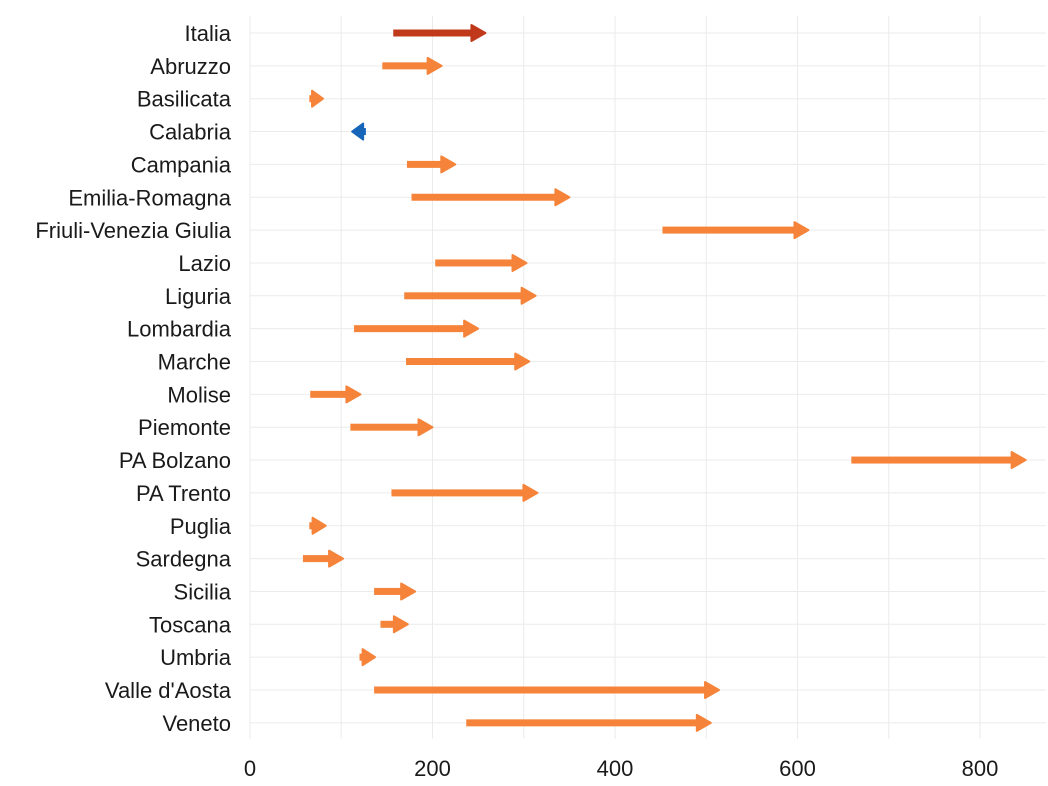 The height and width of the screenshot is (786, 1048). What do you see at coordinates (432, 768) in the screenshot?
I see `x-tick-label: 200` at bounding box center [432, 768].